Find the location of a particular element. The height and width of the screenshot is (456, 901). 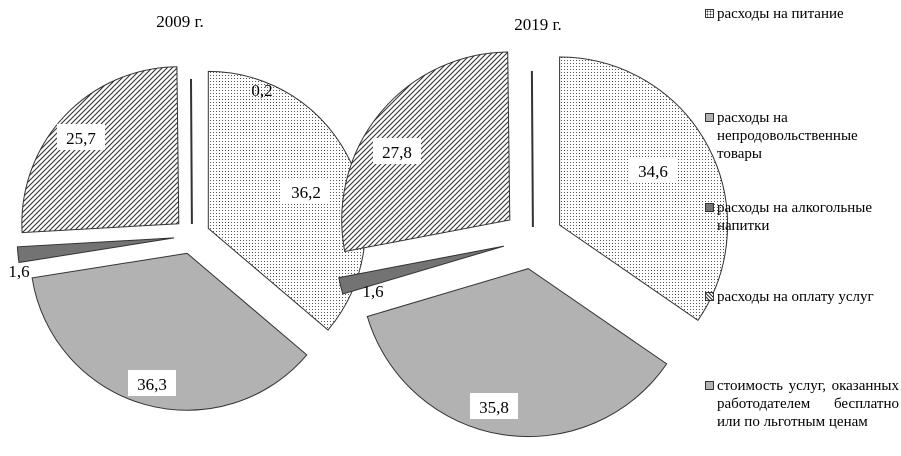

slice-food is located at coordinates (643, 188).